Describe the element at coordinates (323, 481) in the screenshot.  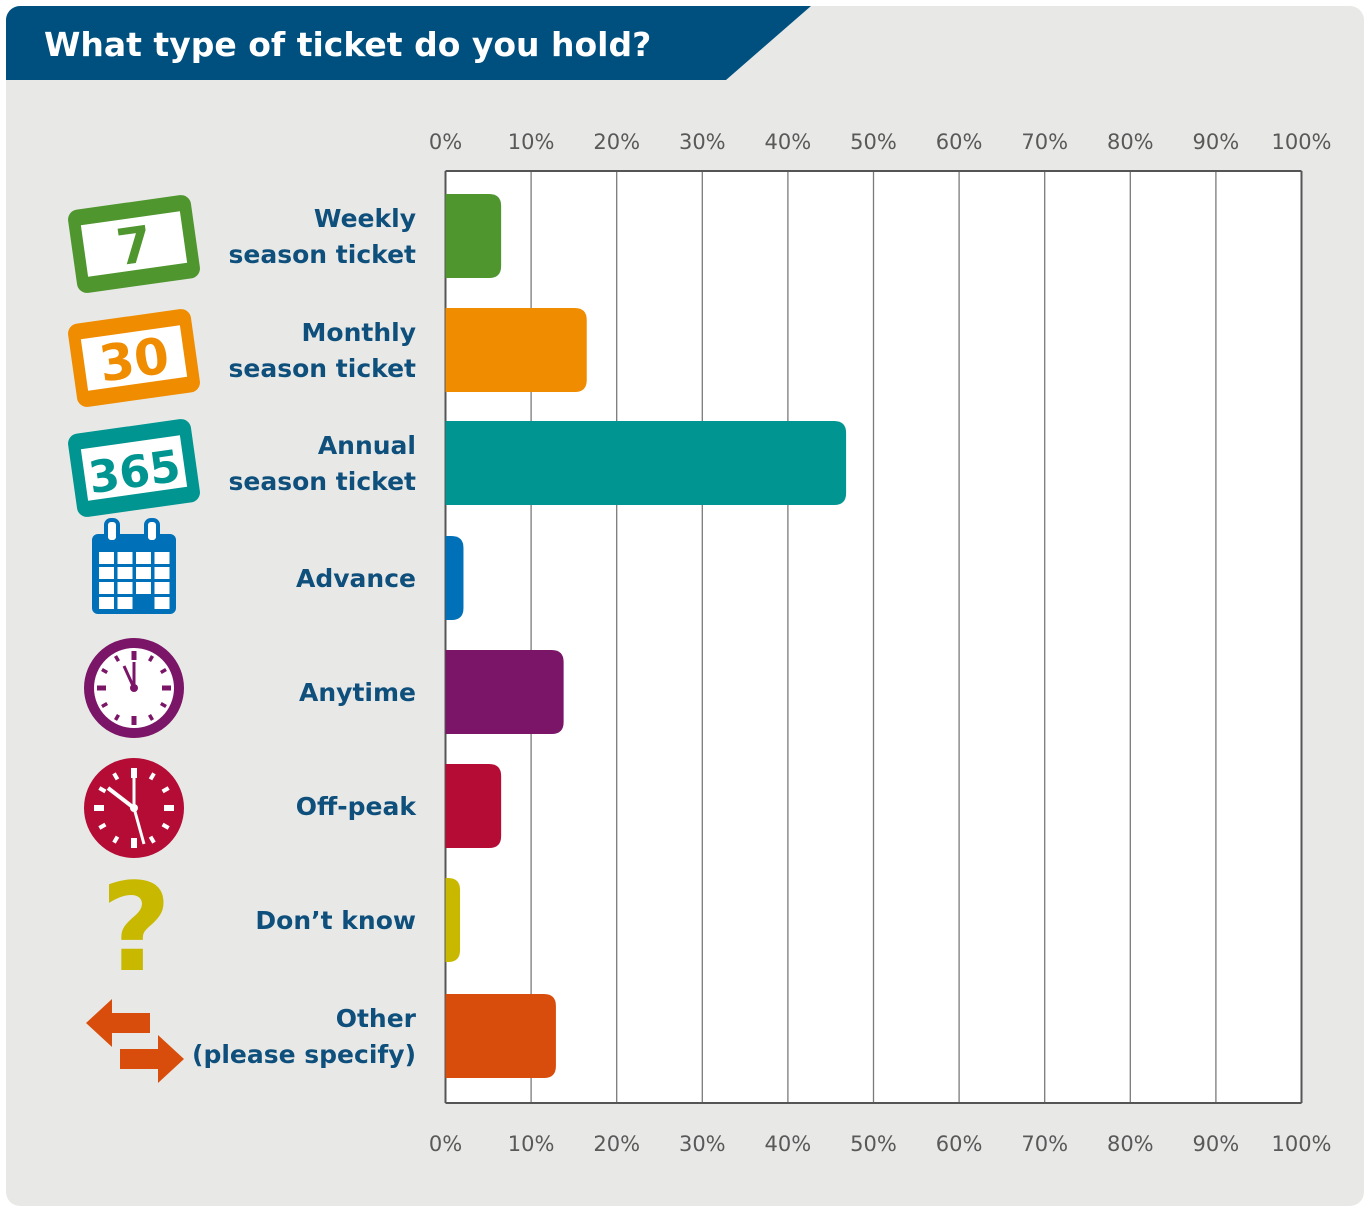
I see `category-label-2-line-1: season ticket` at that location.